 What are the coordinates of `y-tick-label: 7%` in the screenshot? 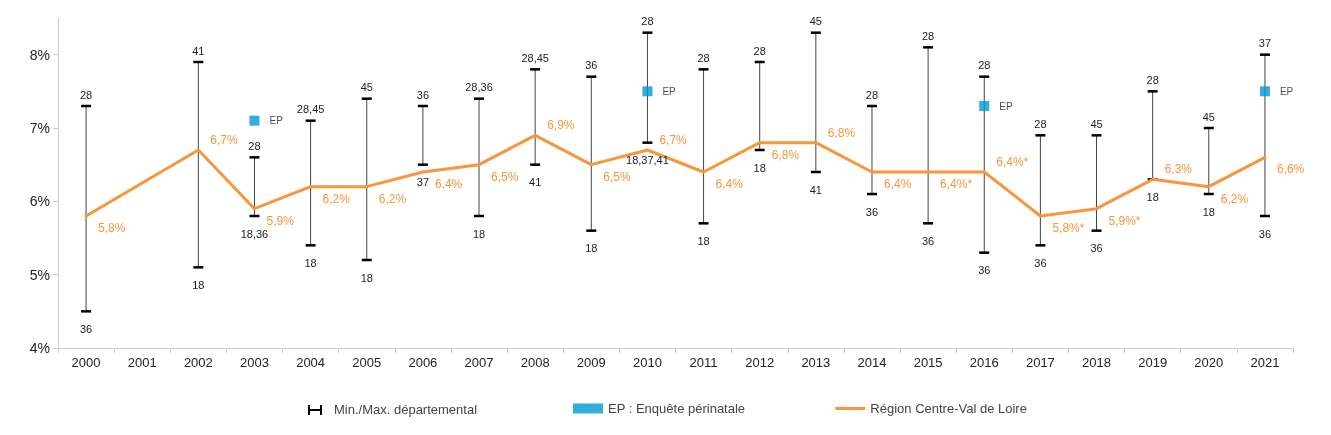 It's located at (39, 128).